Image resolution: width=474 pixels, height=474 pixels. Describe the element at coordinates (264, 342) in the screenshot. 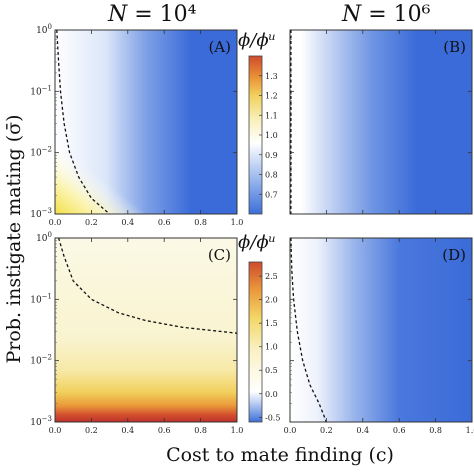

I see `colorbar-bottom: -0.5 0.0 0.5 1.0 1.5 2.0 2.5` at that location.